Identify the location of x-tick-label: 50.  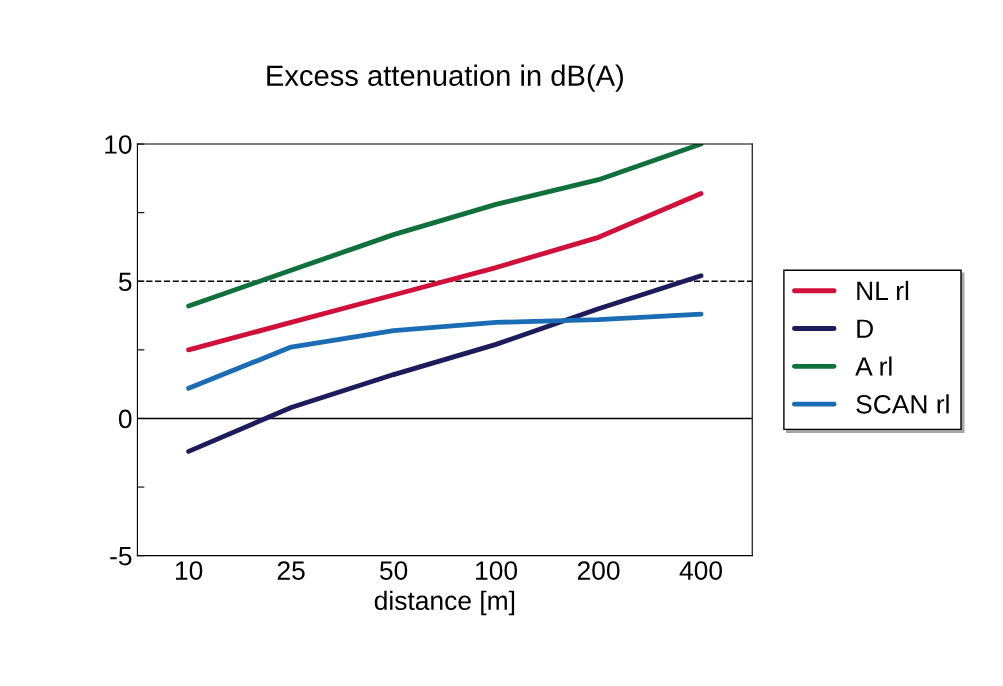
(393, 570).